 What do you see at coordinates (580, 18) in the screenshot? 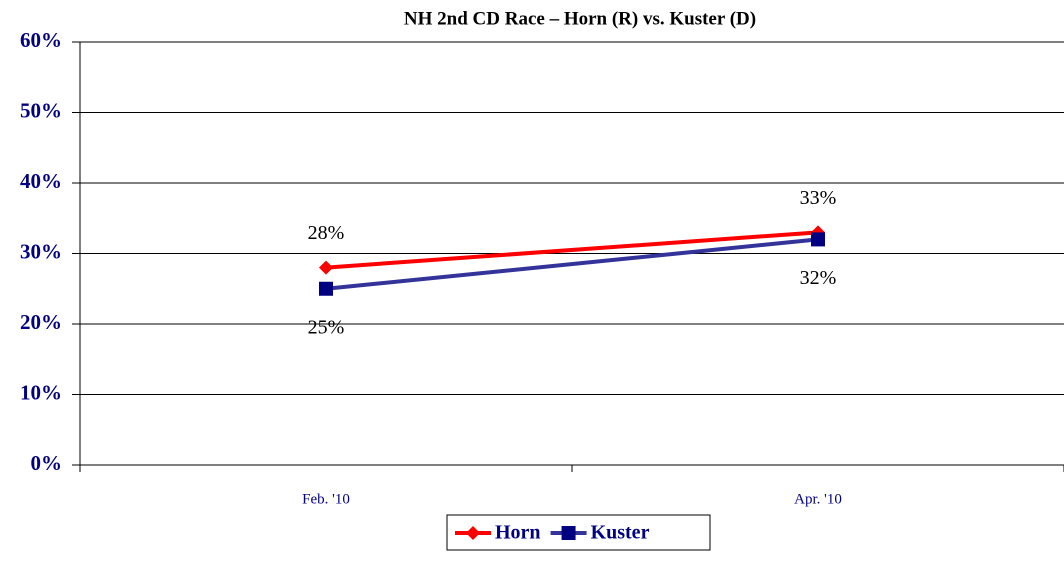
I see `chart-title: NH 2nd CD Race – Horn (R) vs. Kuster (D)` at bounding box center [580, 18].